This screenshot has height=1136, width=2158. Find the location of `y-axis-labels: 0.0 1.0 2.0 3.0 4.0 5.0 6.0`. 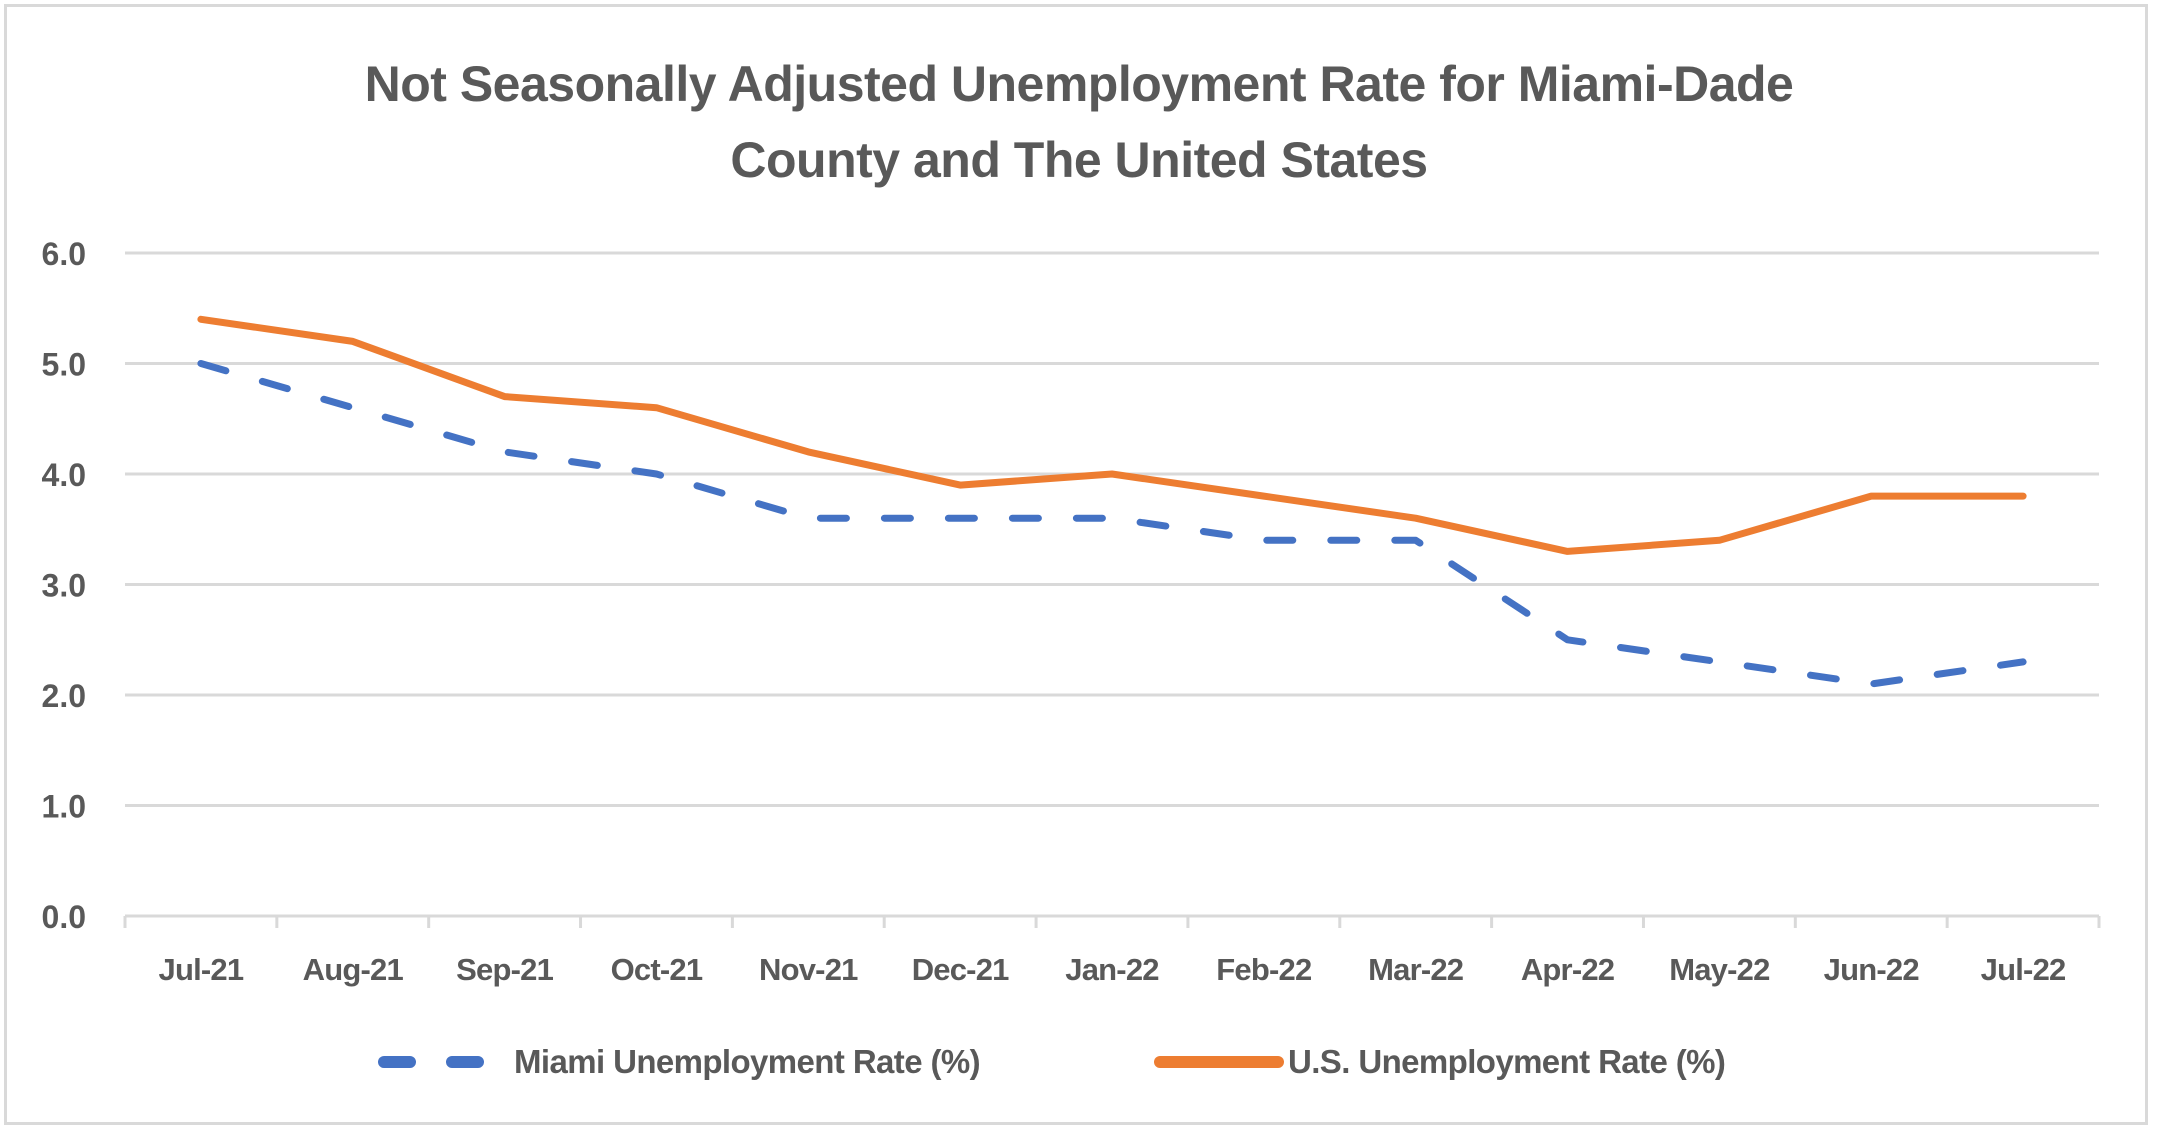

y-axis-labels: 0.0 1.0 2.0 3.0 4.0 5.0 6.0 is located at coordinates (64, 585).